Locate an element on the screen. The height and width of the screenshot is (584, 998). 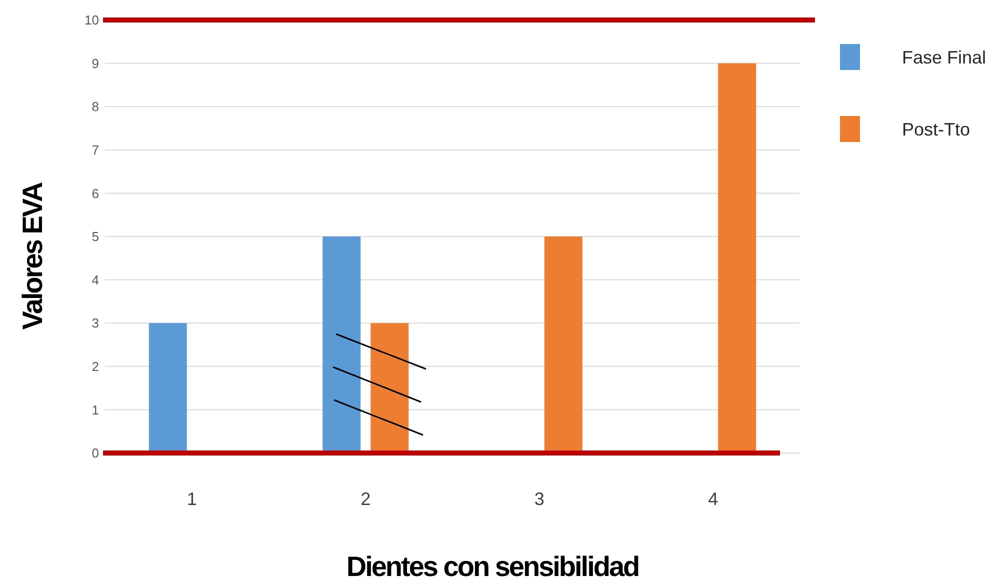
y-tick-label: 4 is located at coordinates (95, 280).